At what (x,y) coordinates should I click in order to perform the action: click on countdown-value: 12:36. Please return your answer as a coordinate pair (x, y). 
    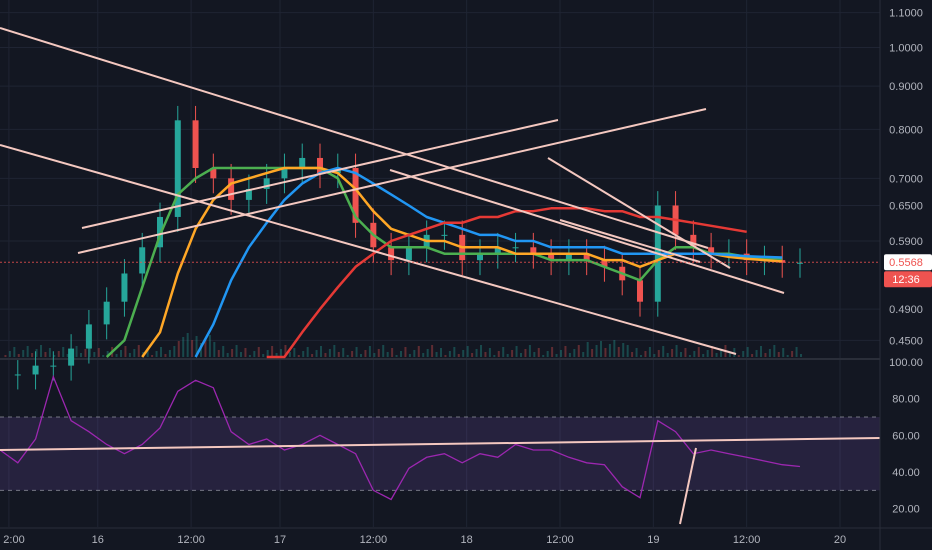
    Looking at the image, I should click on (906, 280).